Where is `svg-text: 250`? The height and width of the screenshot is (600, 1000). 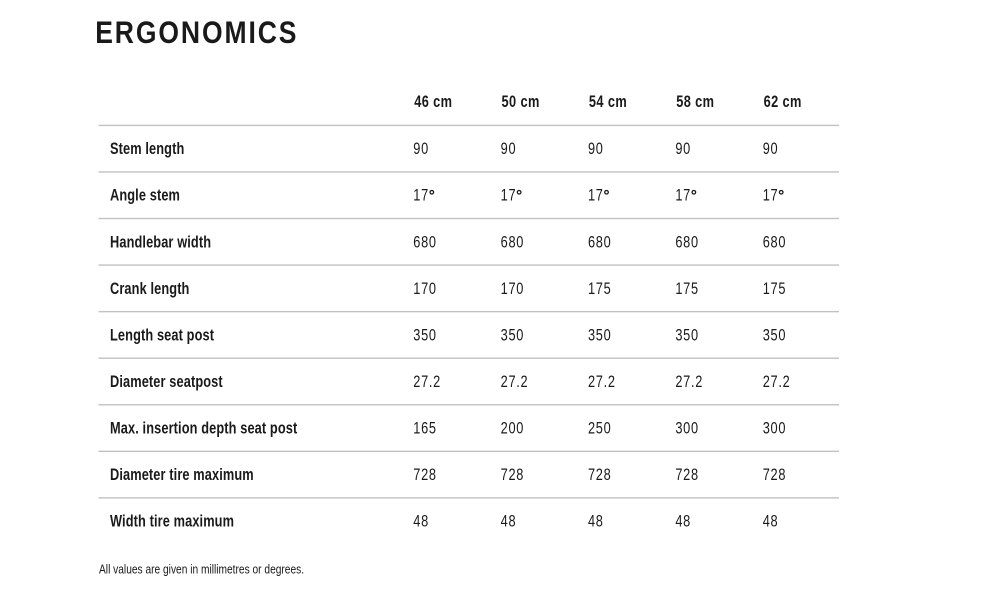 svg-text: 250 is located at coordinates (599, 429).